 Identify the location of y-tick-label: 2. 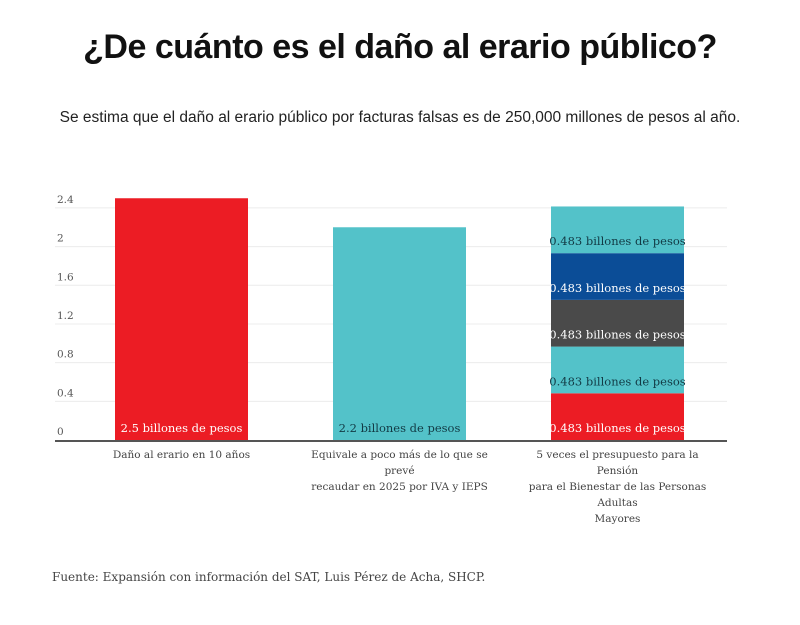
(60, 239).